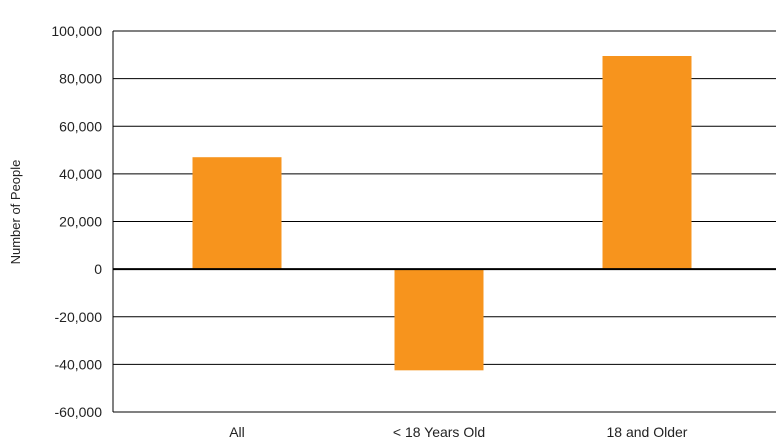 This screenshot has width=776, height=442. What do you see at coordinates (79, 317) in the screenshot?
I see `y-tick-label: -20,000` at bounding box center [79, 317].